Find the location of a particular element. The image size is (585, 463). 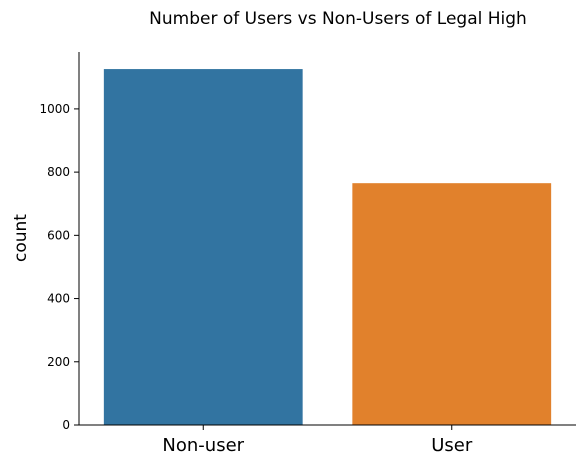

y-tick-label: 800 is located at coordinates (58, 172).